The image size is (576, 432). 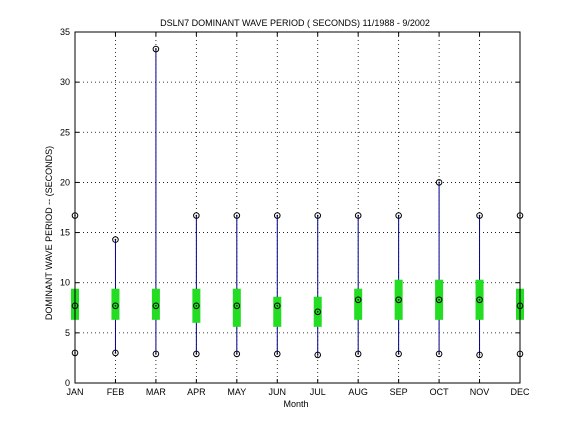 What do you see at coordinates (49, 233) in the screenshot?
I see `y-axis-title: DOMINANT WAVE PERIOD -- (SECONDS)` at bounding box center [49, 233].